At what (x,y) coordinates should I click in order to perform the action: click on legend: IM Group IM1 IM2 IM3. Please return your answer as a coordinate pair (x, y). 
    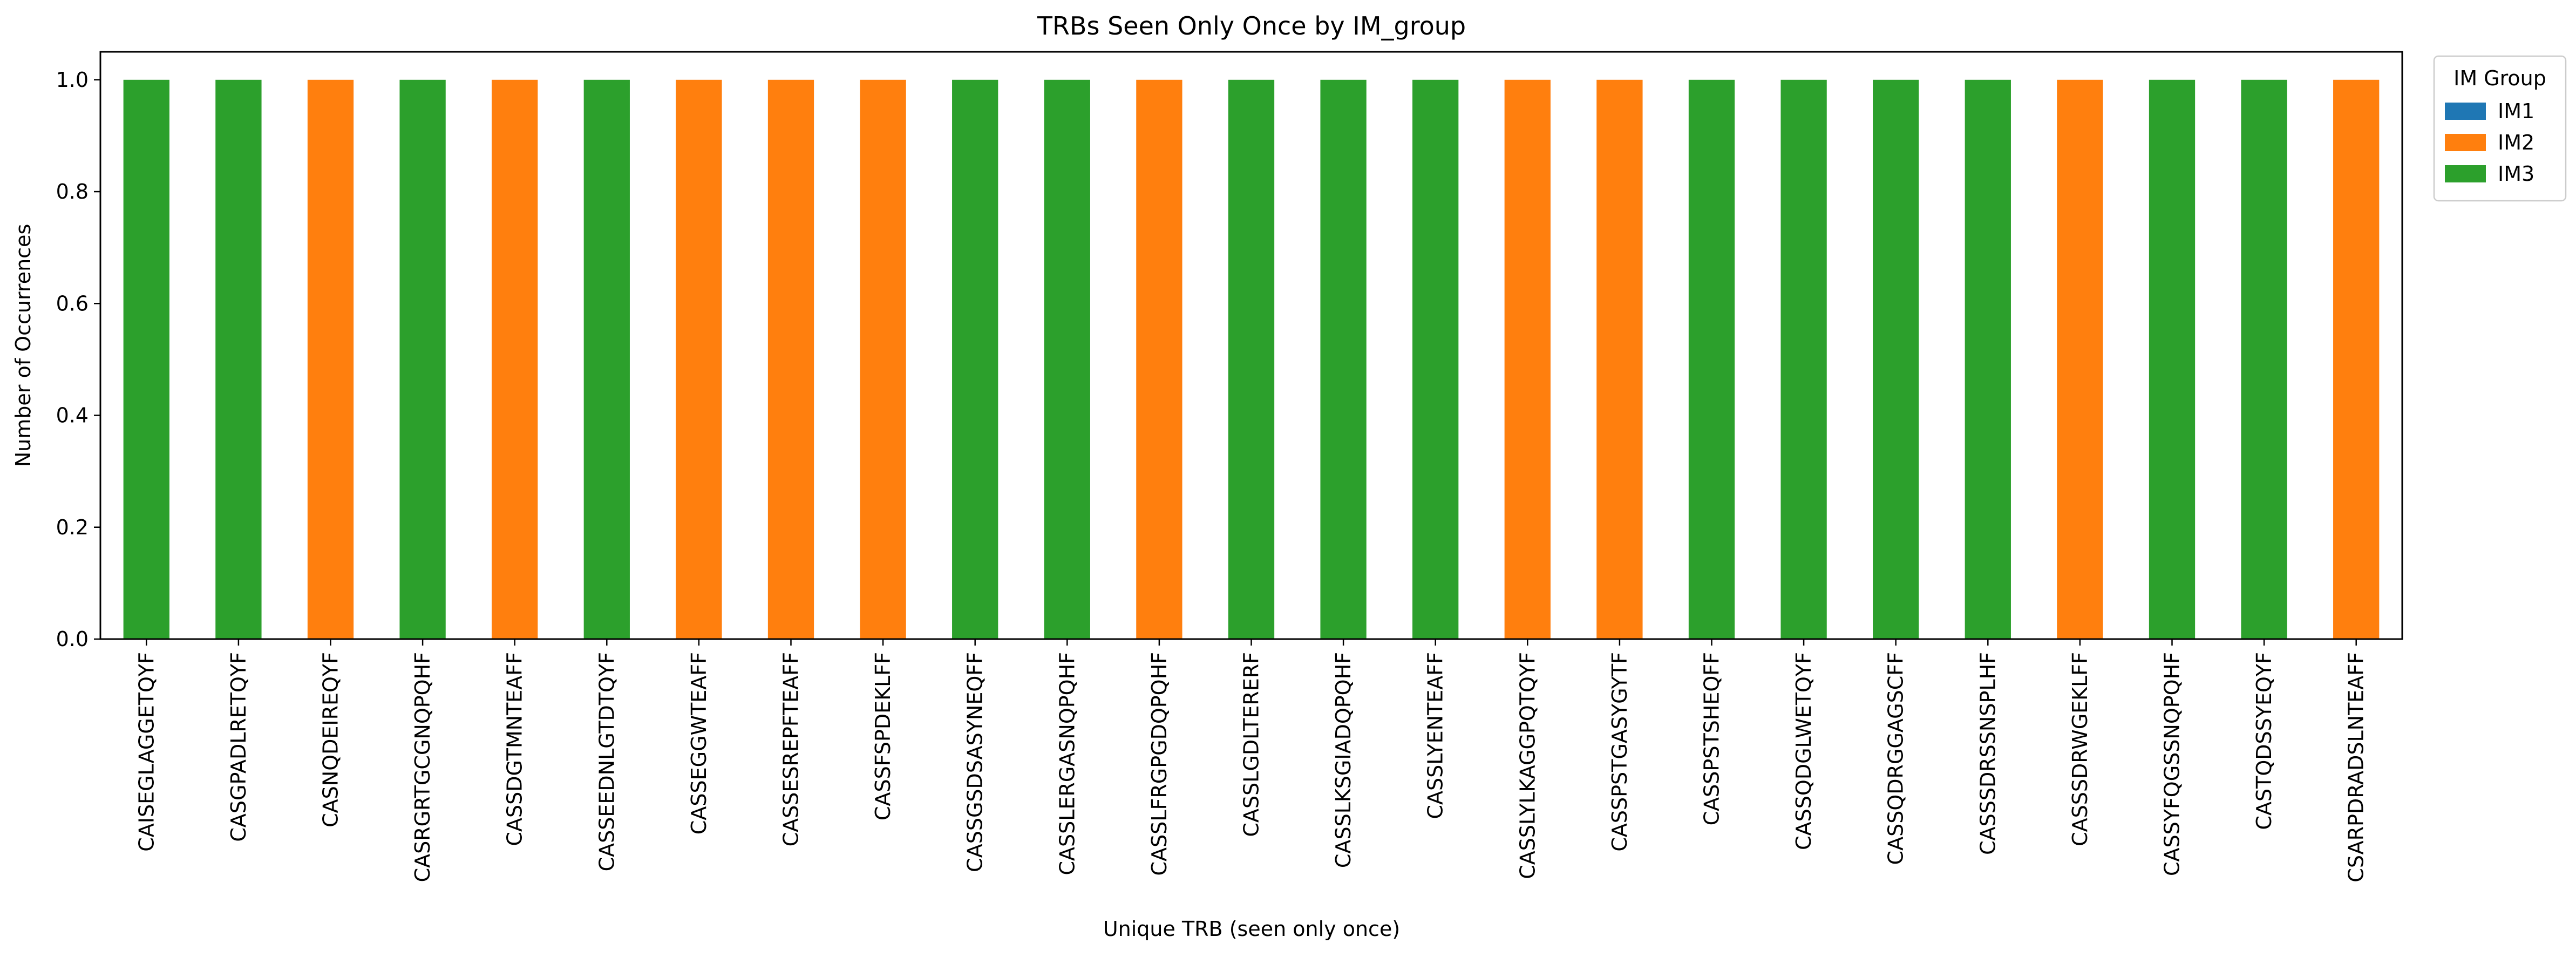
    Looking at the image, I should click on (2500, 128).